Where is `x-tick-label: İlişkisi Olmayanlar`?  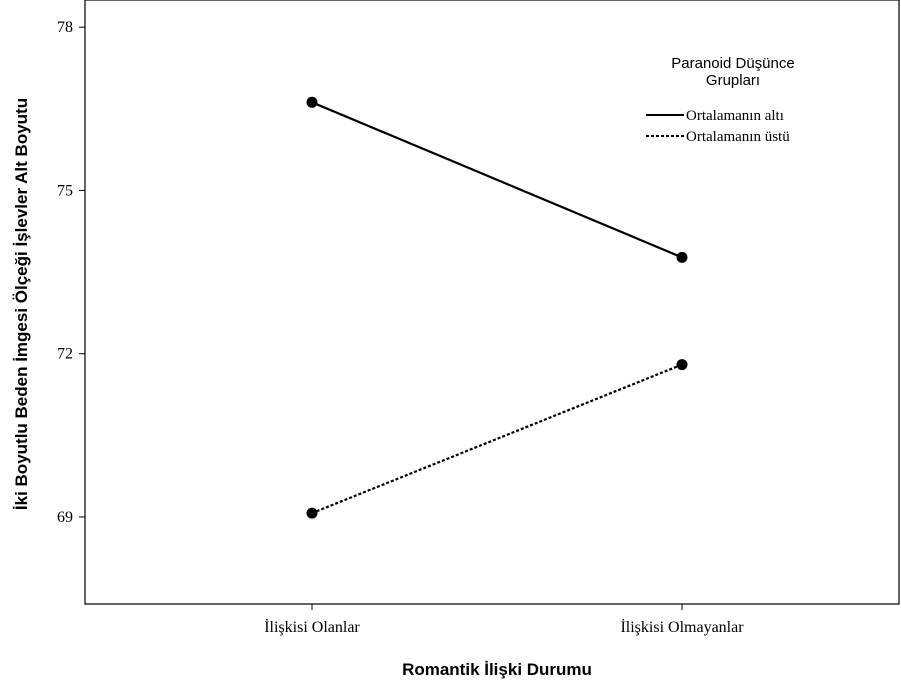
x-tick-label: İlişkisi Olmayanlar is located at coordinates (682, 627).